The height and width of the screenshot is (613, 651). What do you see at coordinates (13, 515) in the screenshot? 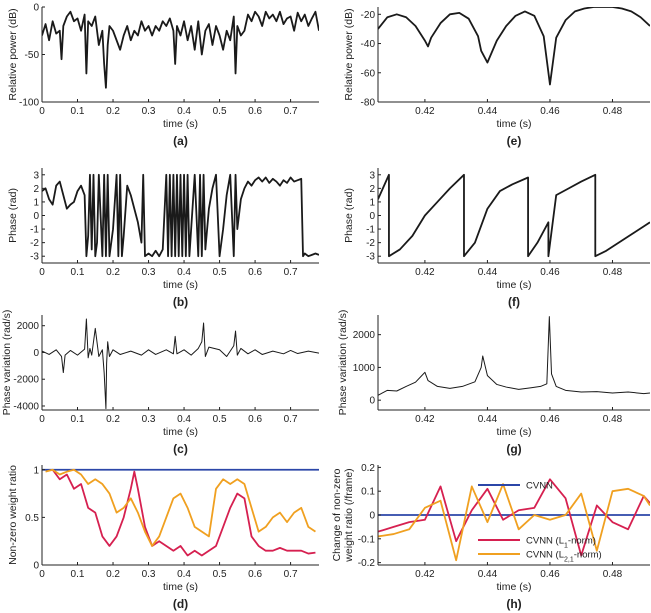
I see `y-axis-label: Non-zero weight ratio` at bounding box center [13, 515].